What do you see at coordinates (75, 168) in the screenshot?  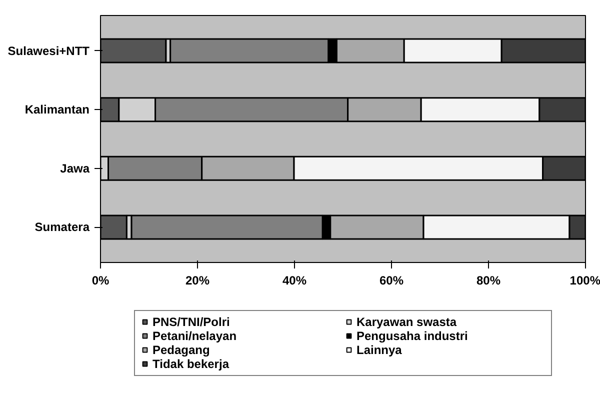 I see `y-tick-label: Jawa` at bounding box center [75, 168].